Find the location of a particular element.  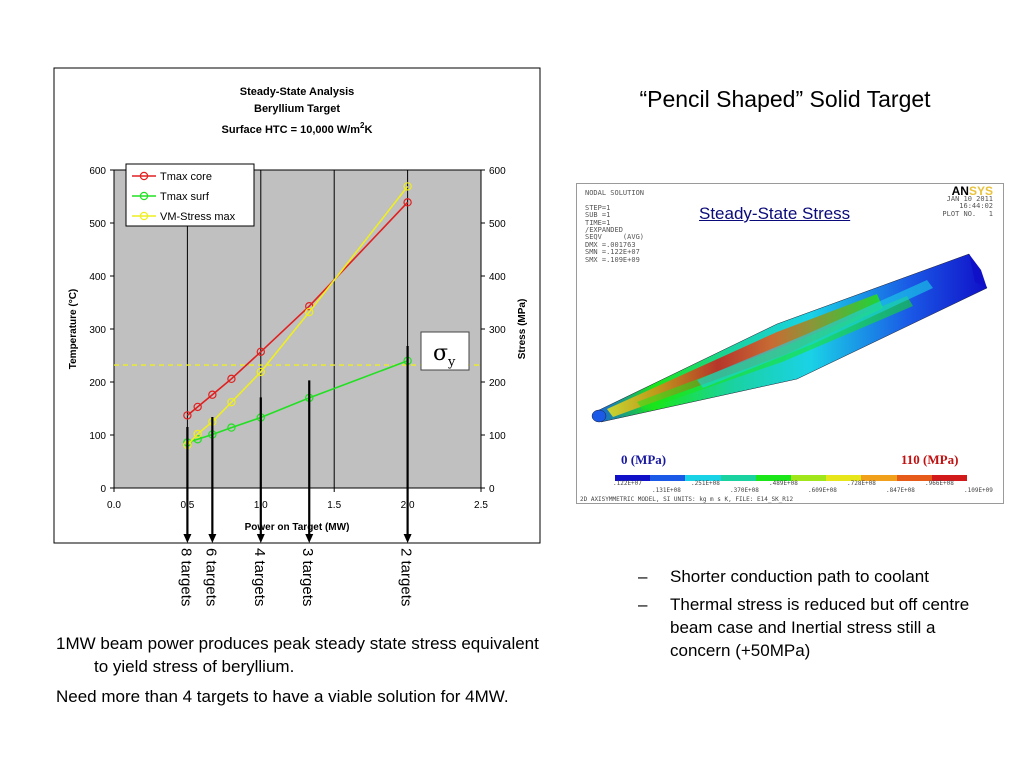

scale-tick-label: .109E+09 is located at coordinates (978, 490).